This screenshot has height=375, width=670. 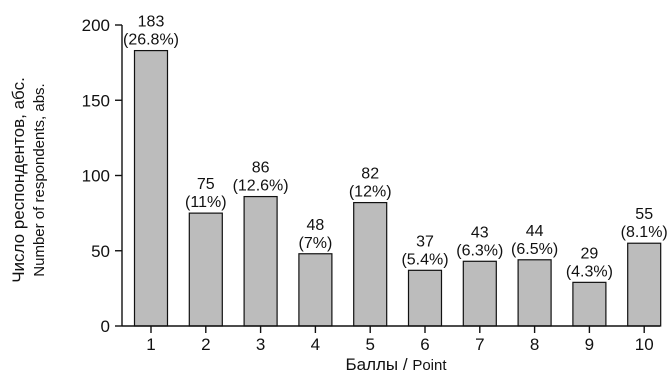 I want to click on bar-value-label: 43, so click(x=480, y=232).